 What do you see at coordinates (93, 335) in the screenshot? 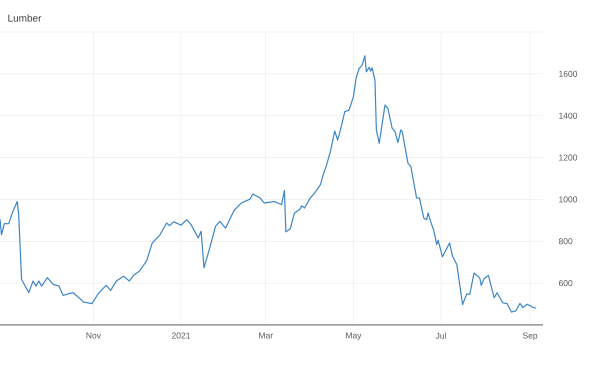
I see `x-tick-label: Nov` at bounding box center [93, 335].